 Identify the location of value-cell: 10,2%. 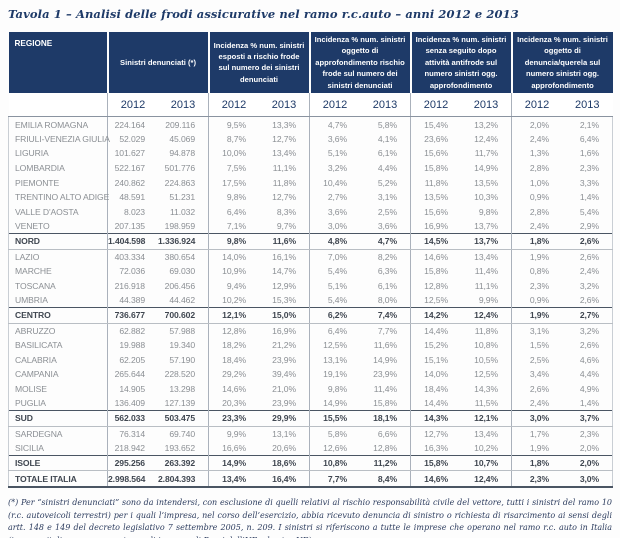
(486, 447).